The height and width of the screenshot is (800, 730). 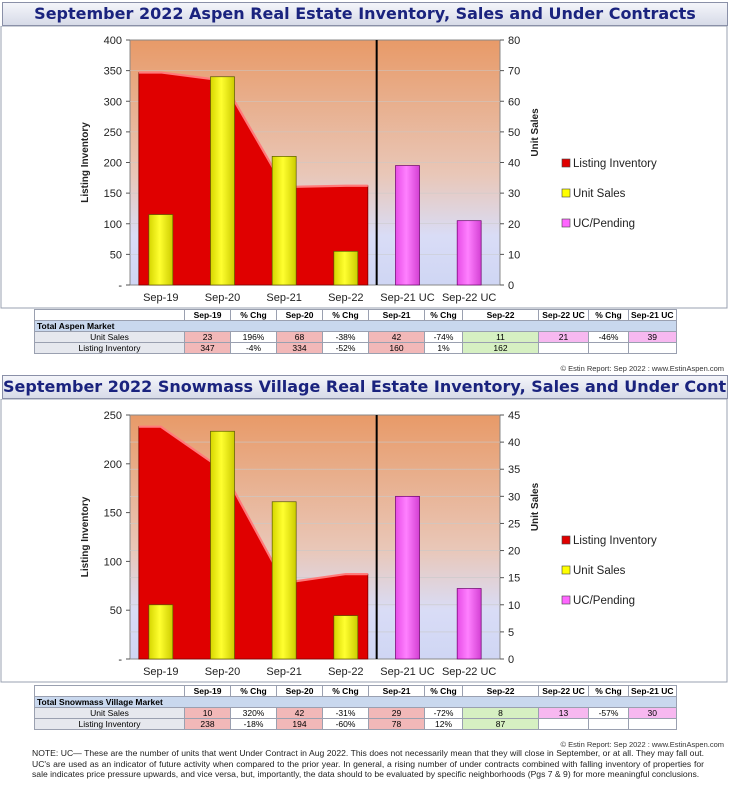 What do you see at coordinates (253, 348) in the screenshot?
I see `table-cell: -4%` at bounding box center [253, 348].